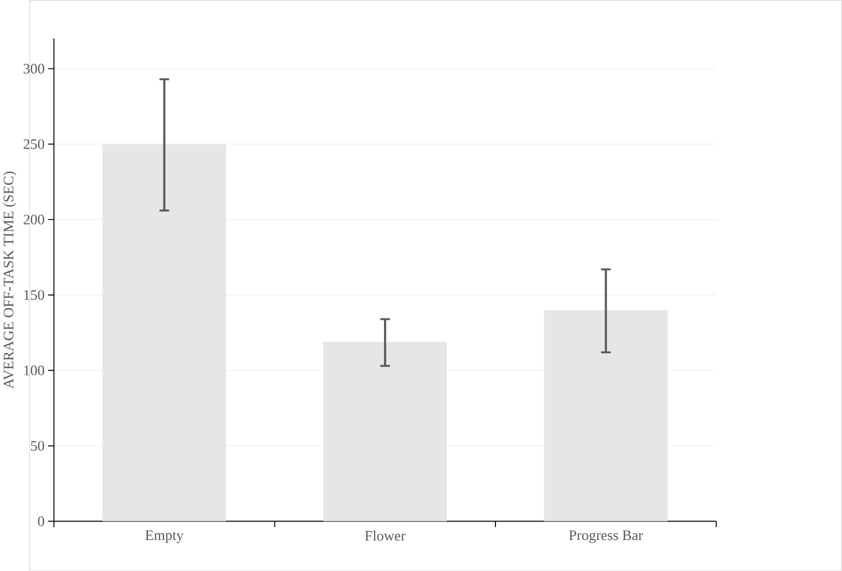 The height and width of the screenshot is (571, 842). Describe the element at coordinates (34, 370) in the screenshot. I see `y-tick-label: 100` at that location.